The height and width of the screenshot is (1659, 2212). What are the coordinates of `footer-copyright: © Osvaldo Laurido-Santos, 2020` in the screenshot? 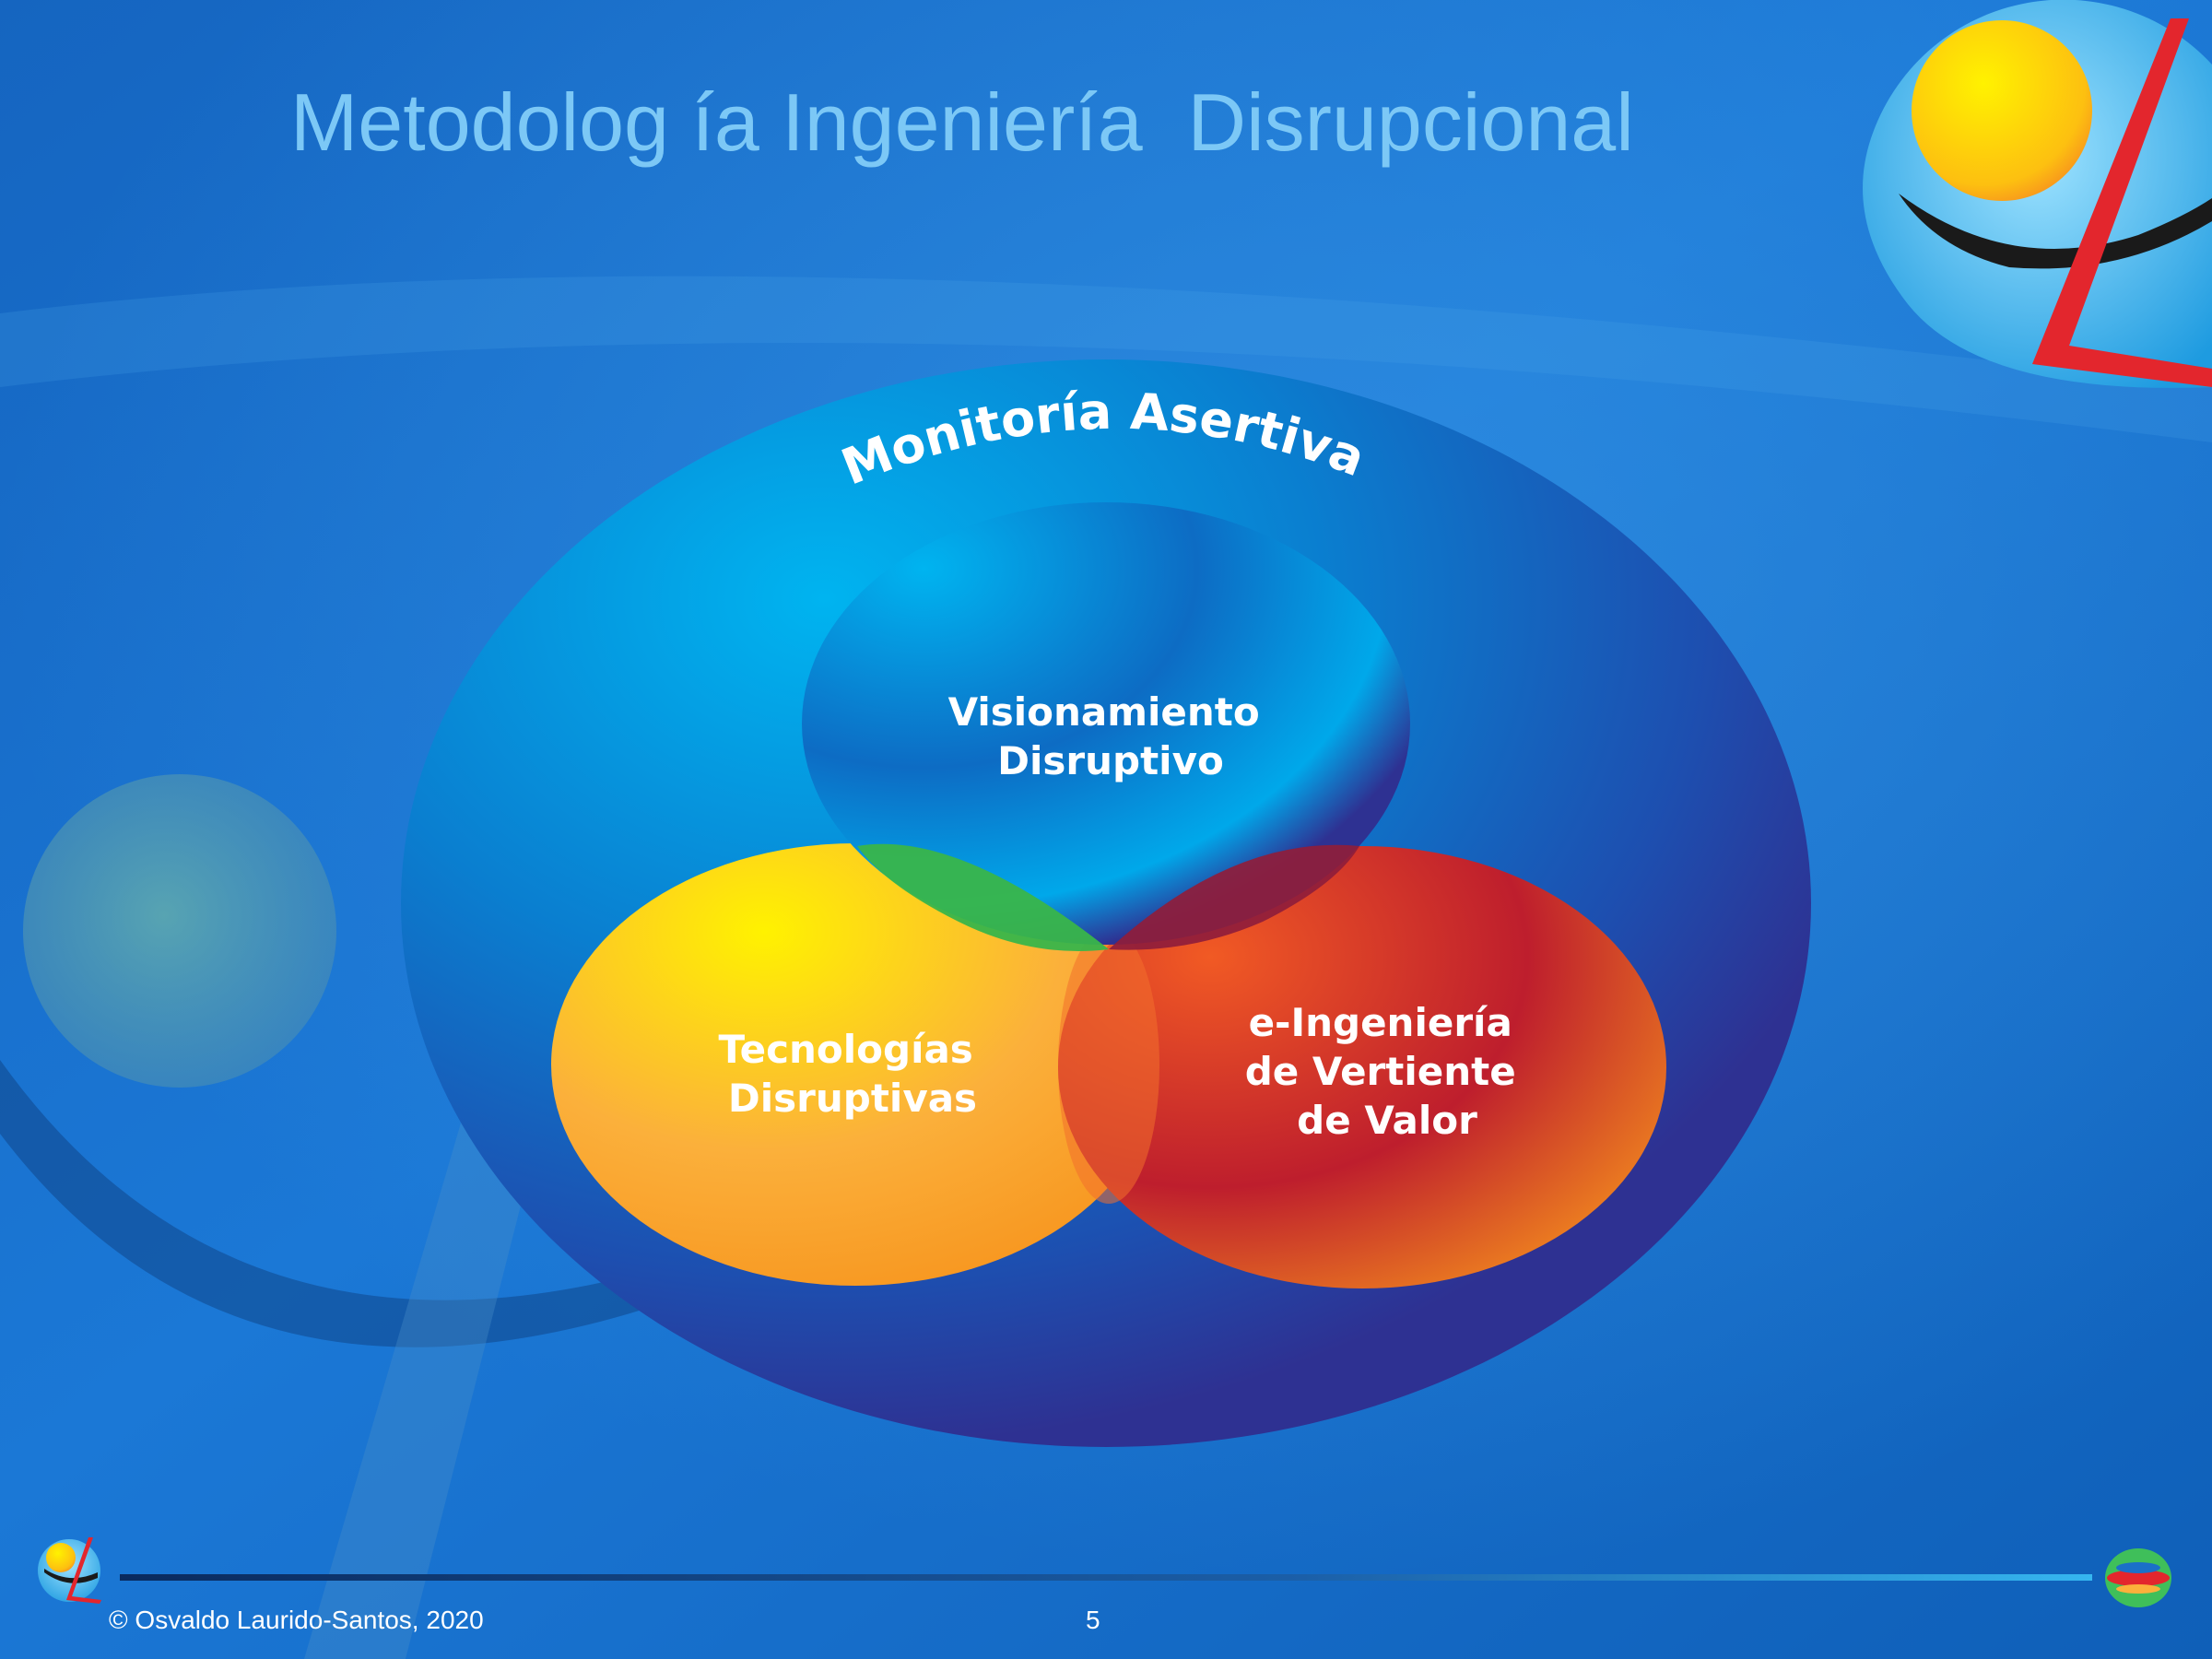 It's located at (296, 1620).